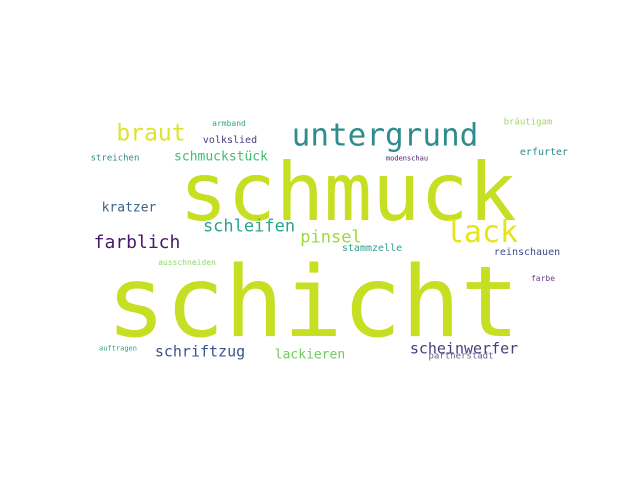 This screenshot has width=640, height=480. I want to click on word-lackieren: lackieren, so click(310, 355).